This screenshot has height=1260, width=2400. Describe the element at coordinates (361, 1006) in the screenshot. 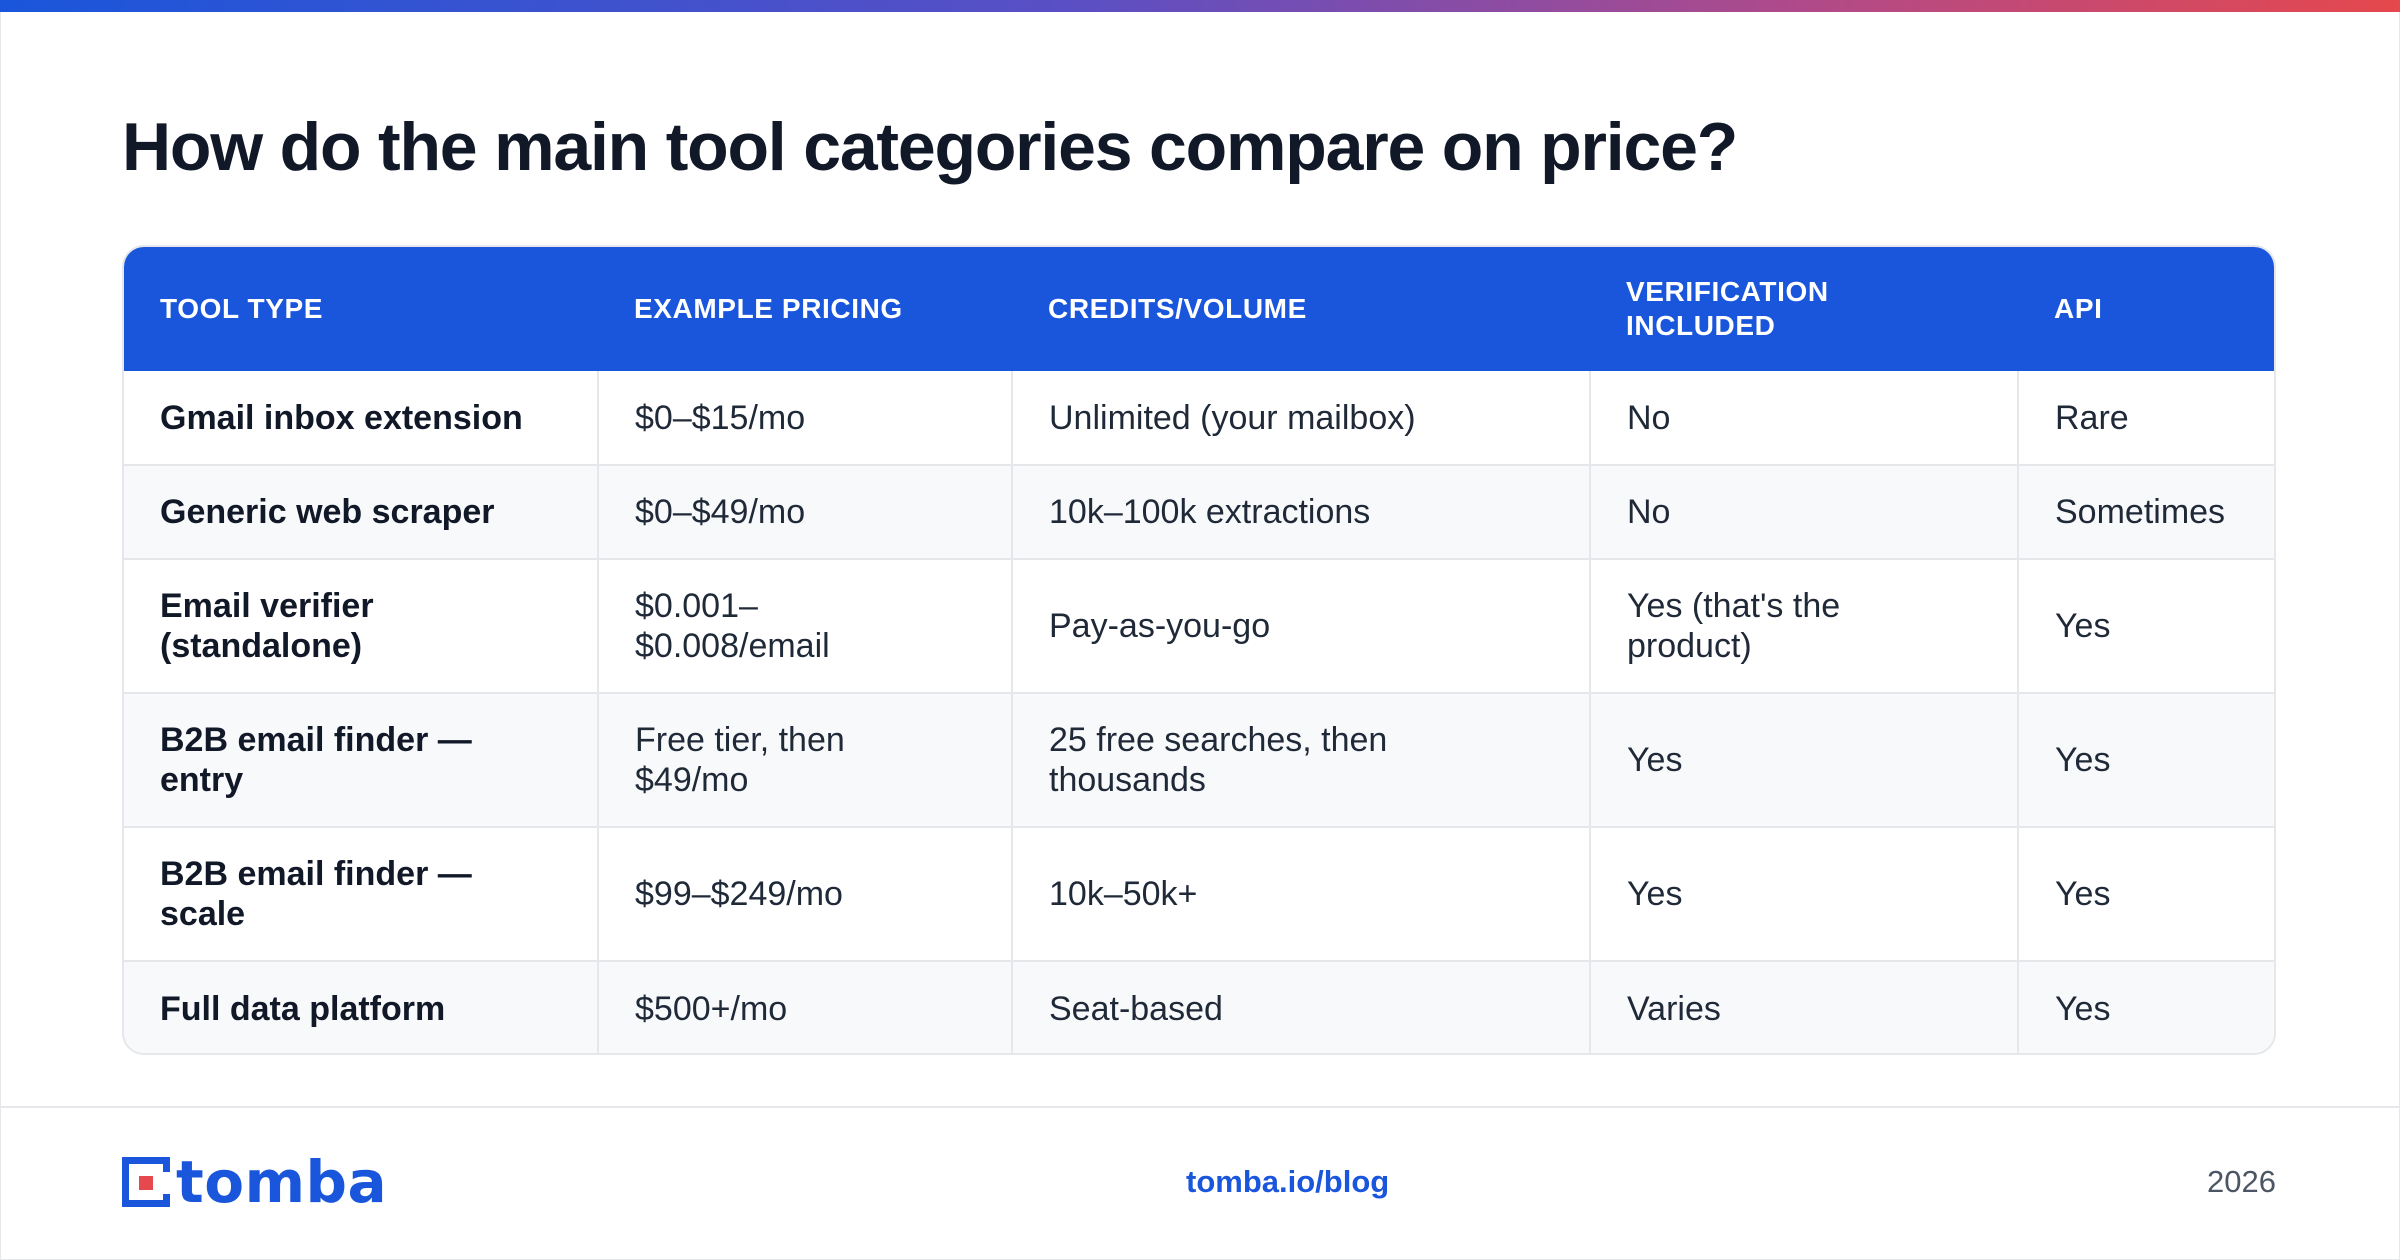

I see `cell-tool-type: Full data platform` at that location.